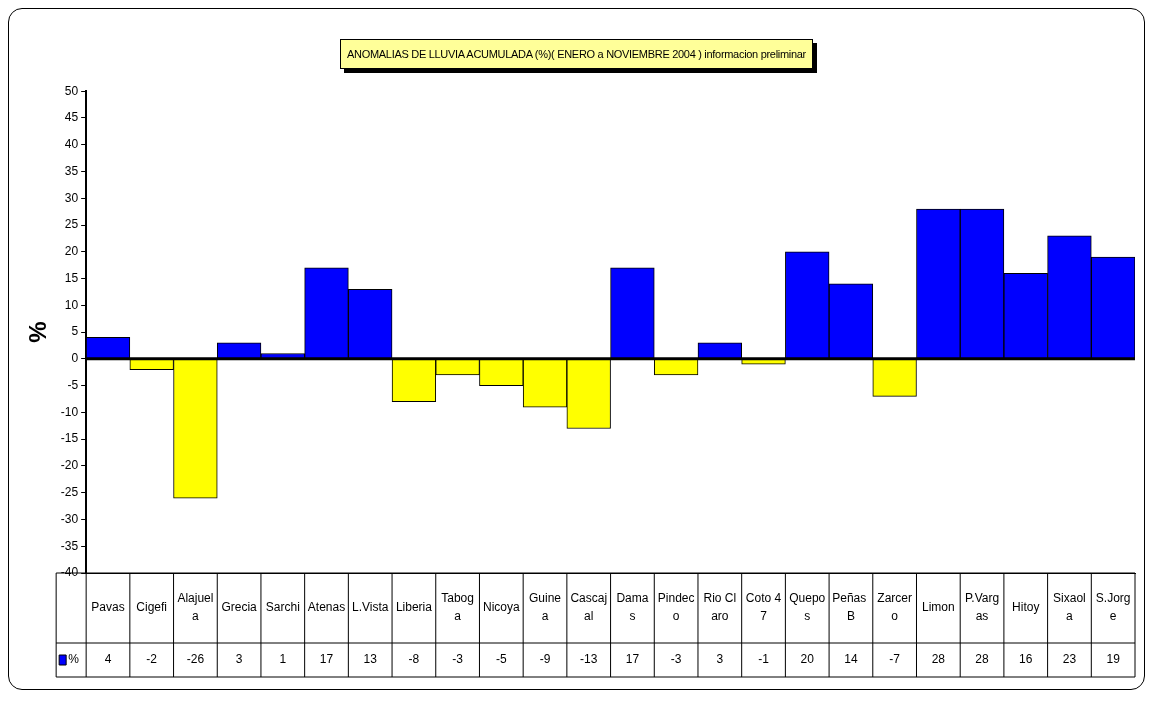 This screenshot has width=1159, height=705. What do you see at coordinates (71, 117) in the screenshot?
I see `y-tick-label: 45` at bounding box center [71, 117].